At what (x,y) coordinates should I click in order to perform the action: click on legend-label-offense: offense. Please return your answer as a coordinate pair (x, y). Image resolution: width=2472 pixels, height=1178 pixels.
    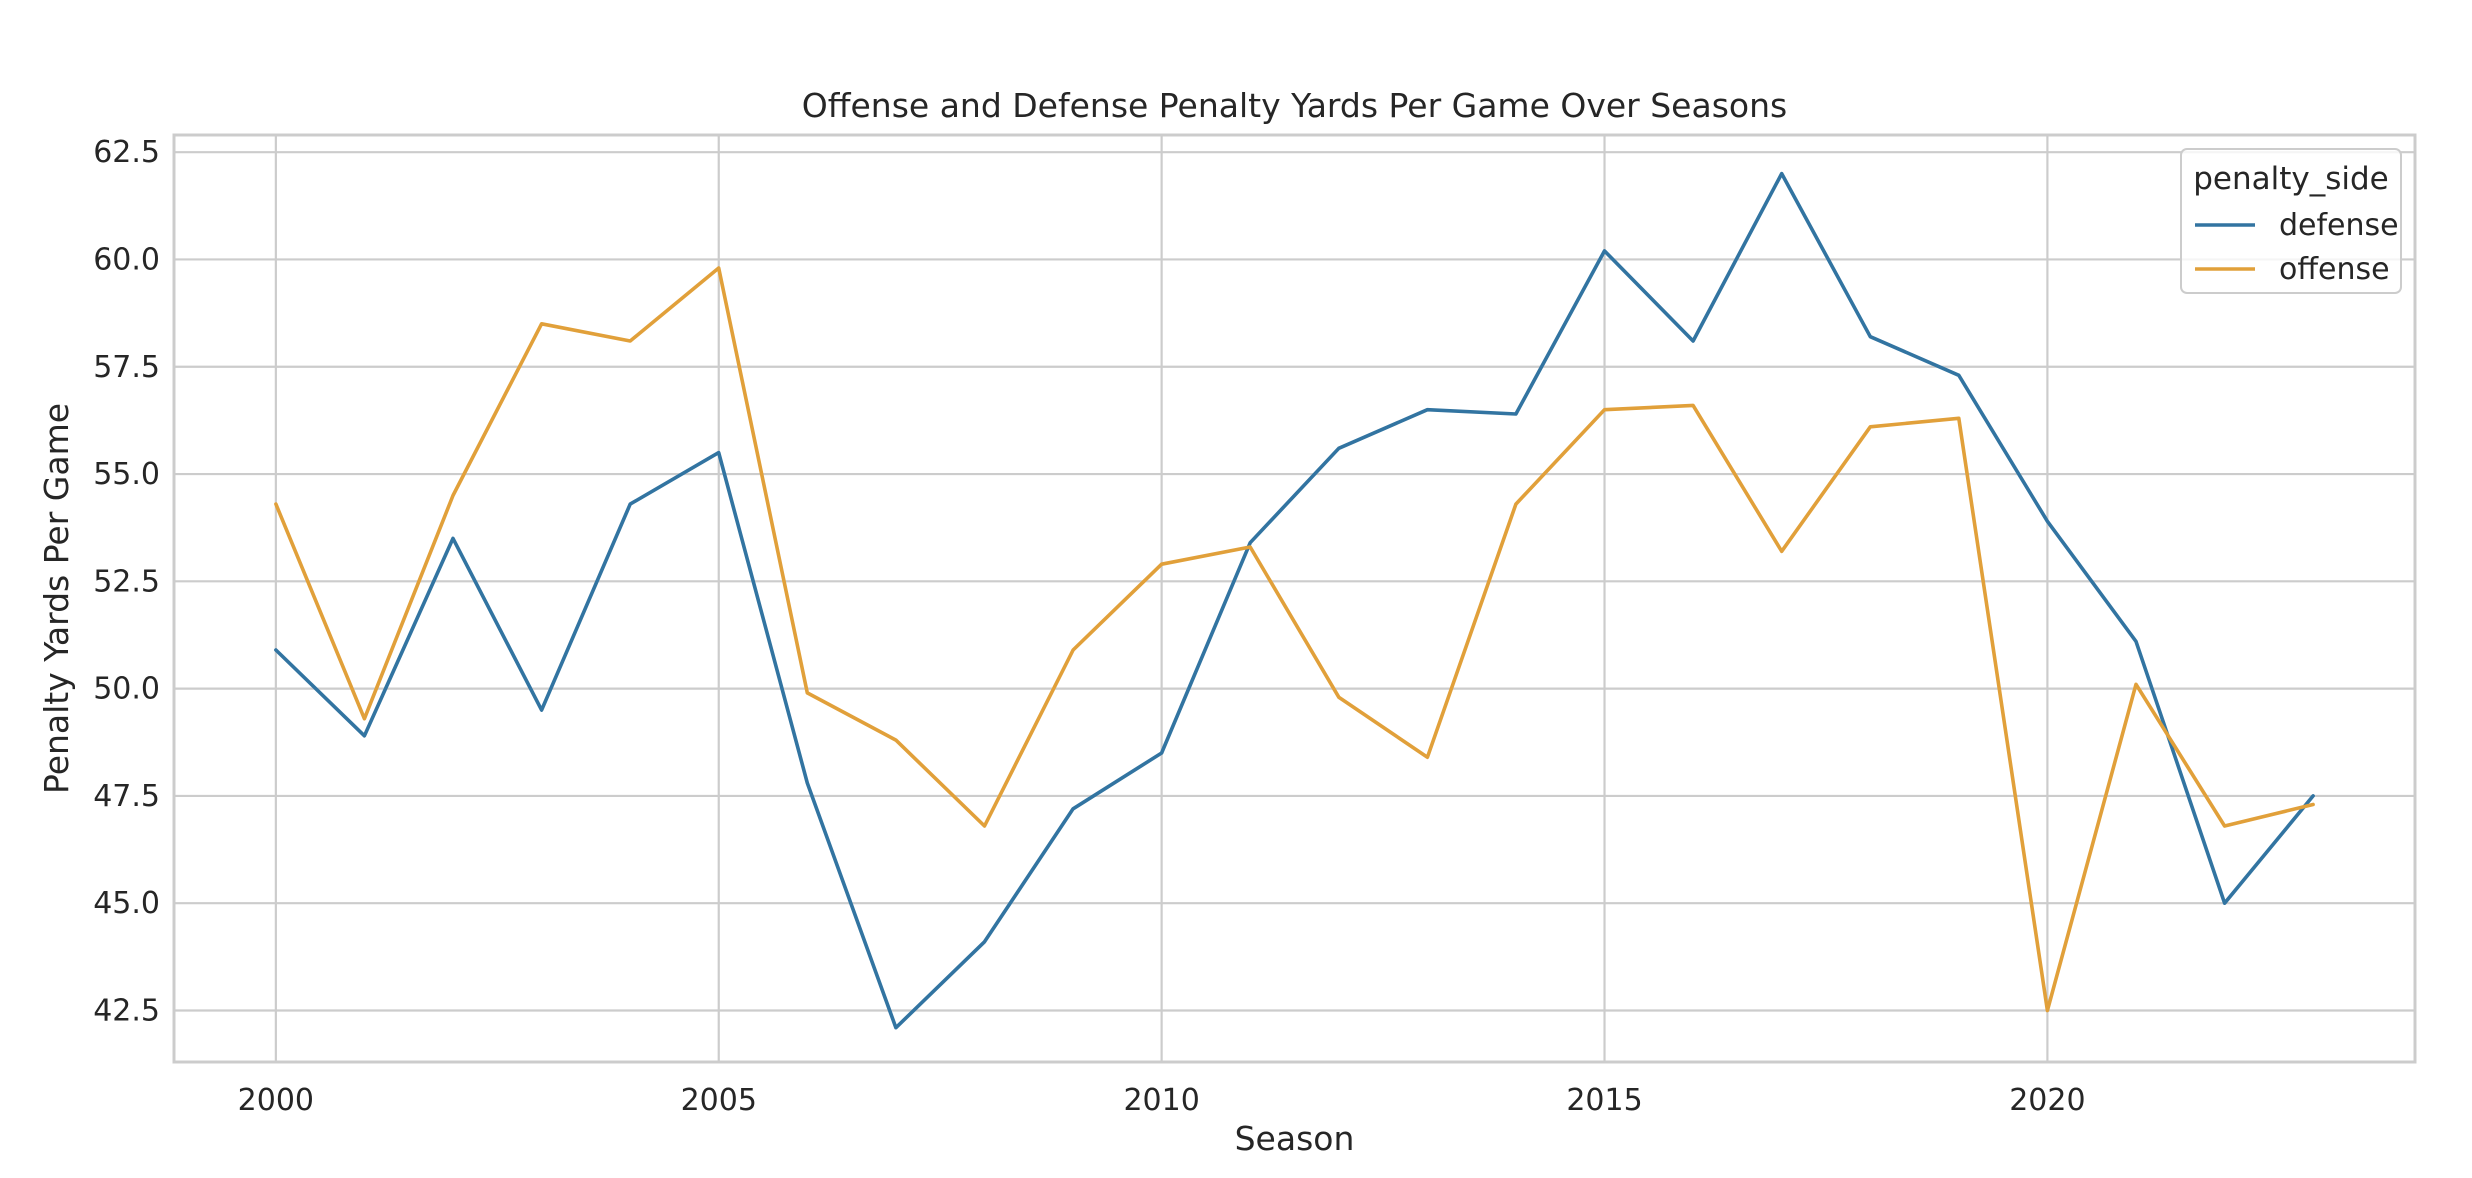
    Looking at the image, I should click on (2334, 269).